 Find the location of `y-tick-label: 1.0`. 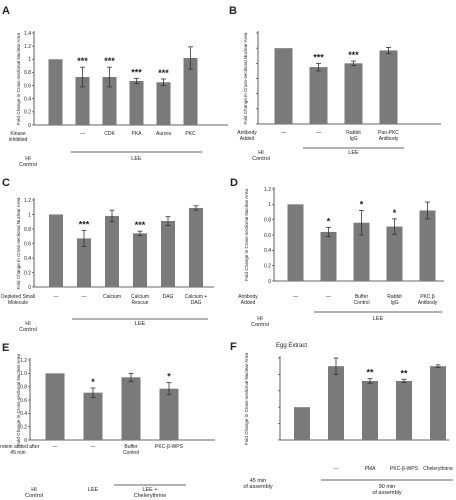

y-tick-label: 1.0 is located at coordinates (23, 374).